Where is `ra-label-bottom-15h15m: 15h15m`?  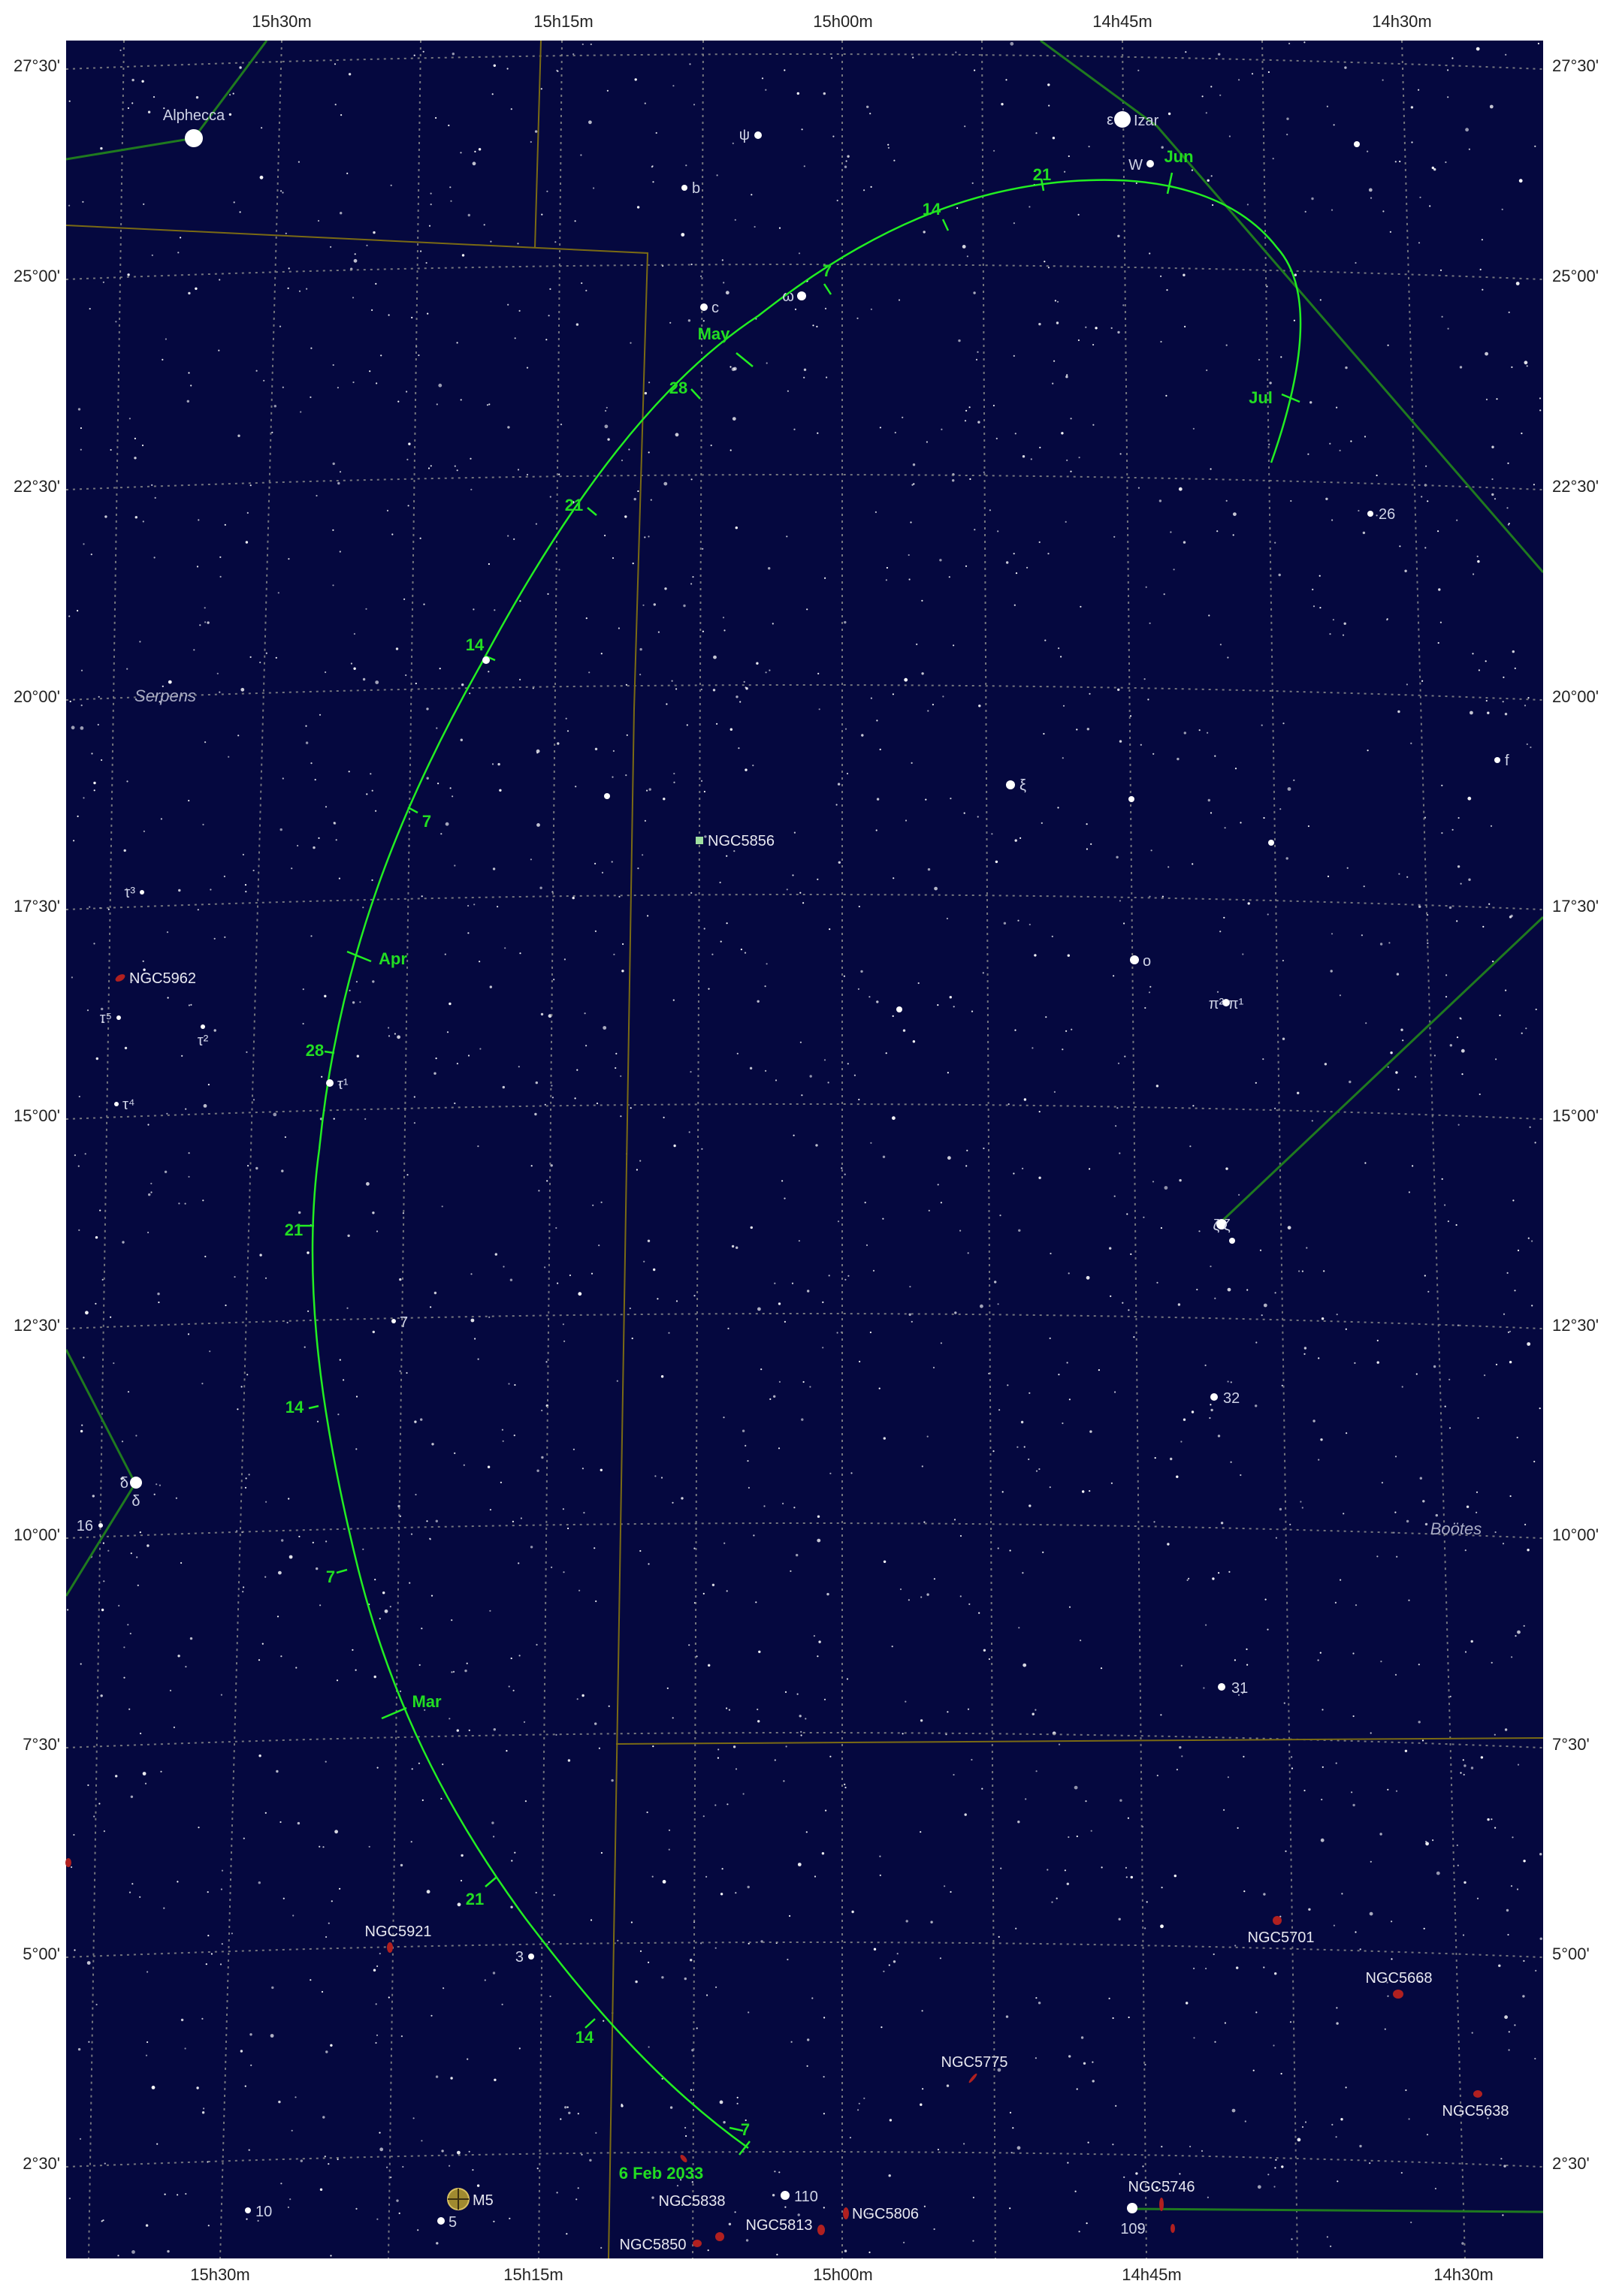 ra-label-bottom-15h15m: 15h15m is located at coordinates (533, 2274).